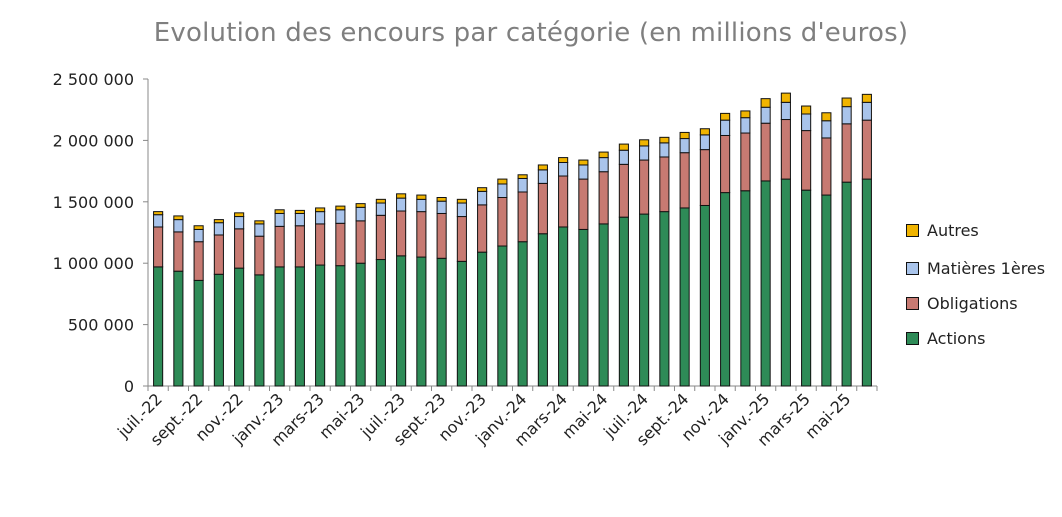 This screenshot has width=1062, height=517. Describe the element at coordinates (584, 415) in the screenshot. I see `x-tick-label: mai-24` at that location.